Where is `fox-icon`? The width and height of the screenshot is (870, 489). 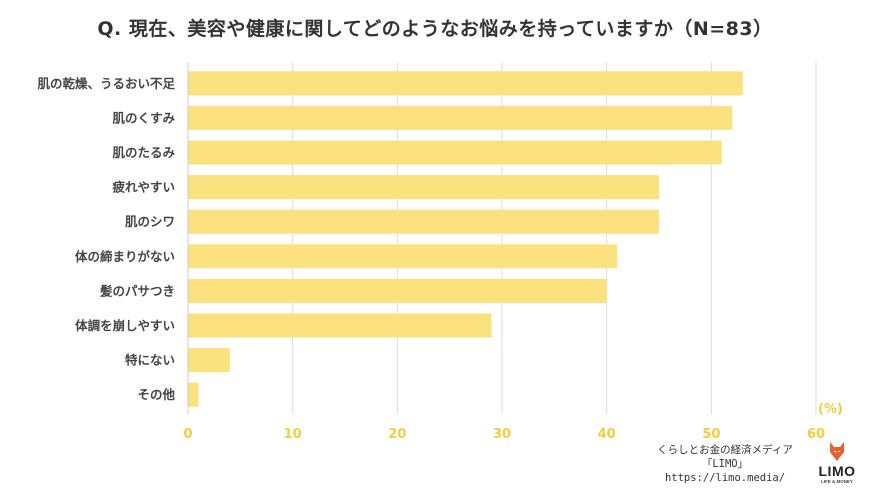
fox-icon is located at coordinates (837, 451).